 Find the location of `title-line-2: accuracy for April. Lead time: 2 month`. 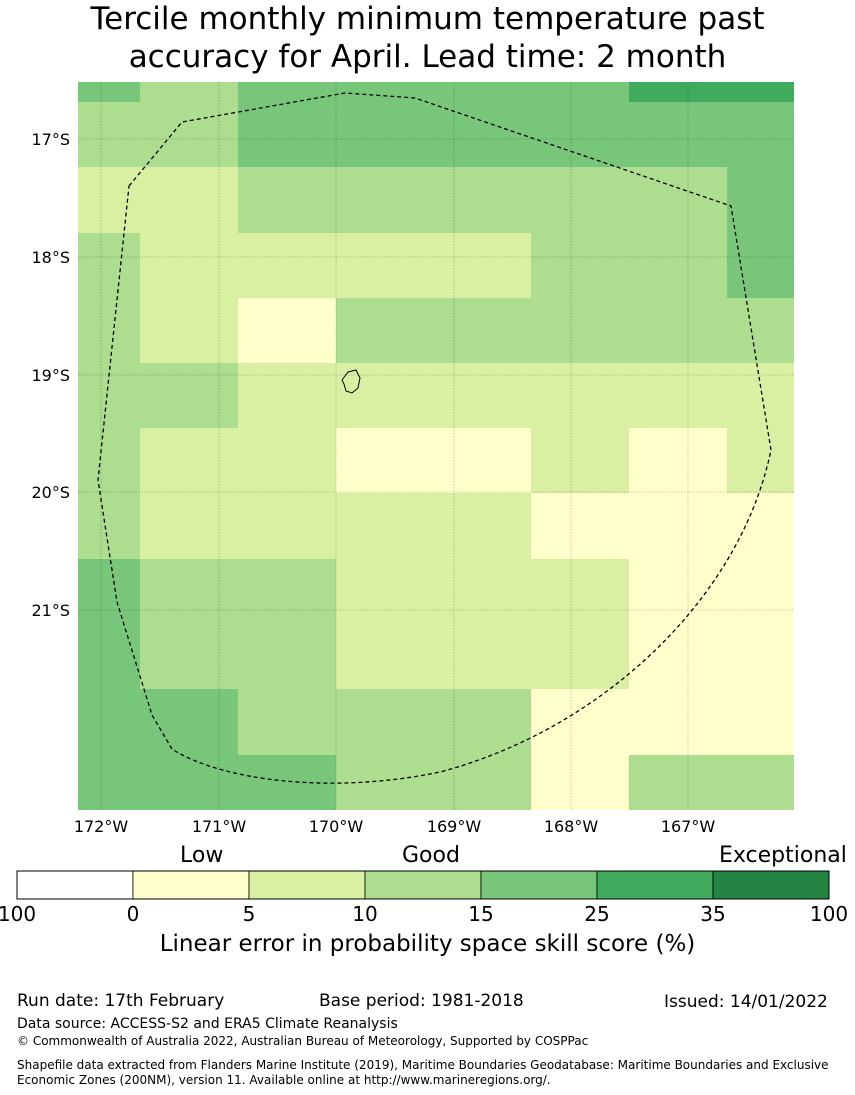

title-line-2: accuracy for April. Lead time: 2 month is located at coordinates (427, 57).